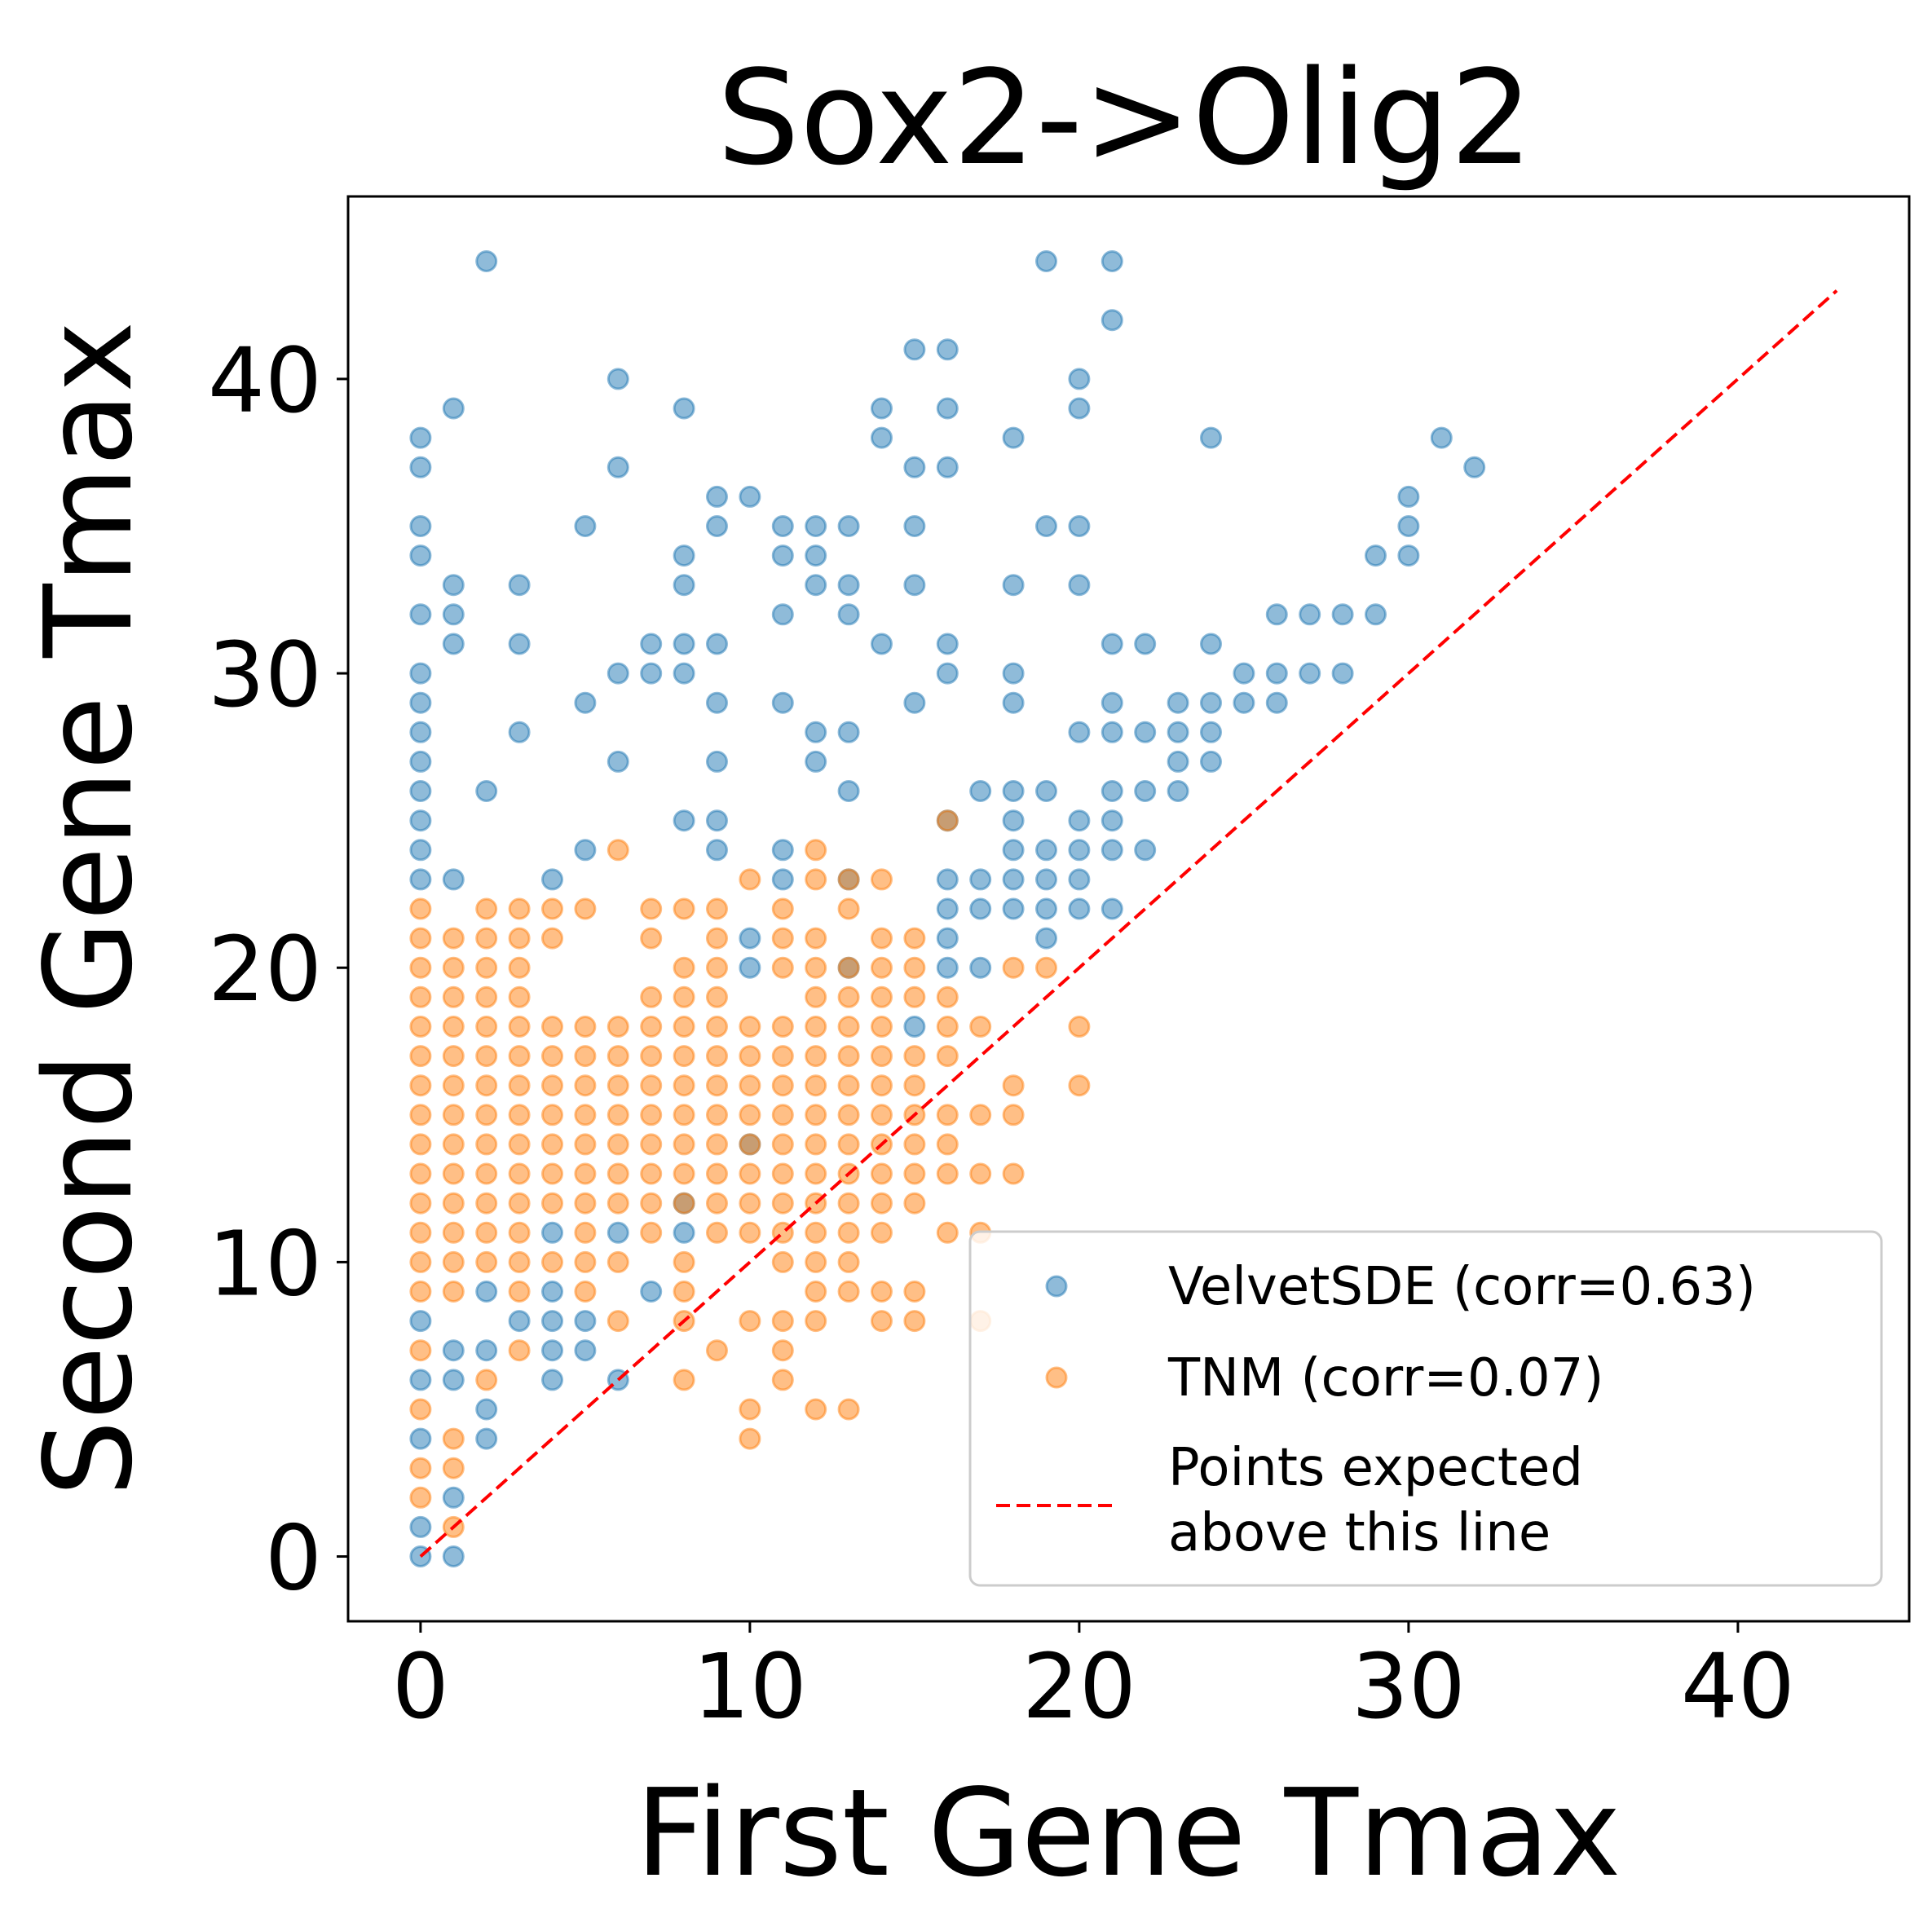 The height and width of the screenshot is (1931, 1932). What do you see at coordinates (1409, 1687) in the screenshot?
I see `x-tick-label-3: 30` at bounding box center [1409, 1687].